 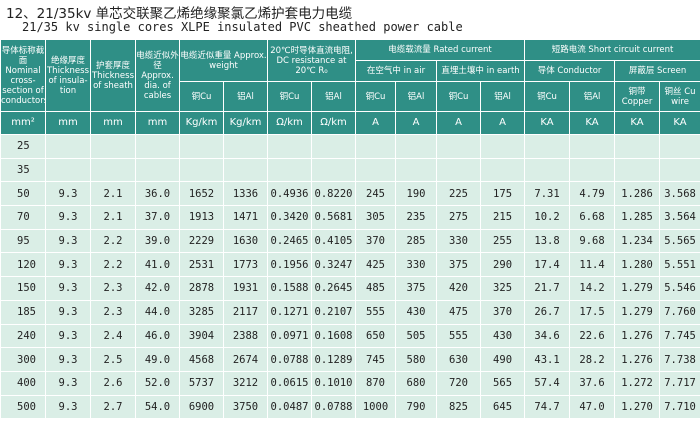 What do you see at coordinates (23, 312) in the screenshot?
I see `nominal-section-cell: 185` at bounding box center [23, 312].